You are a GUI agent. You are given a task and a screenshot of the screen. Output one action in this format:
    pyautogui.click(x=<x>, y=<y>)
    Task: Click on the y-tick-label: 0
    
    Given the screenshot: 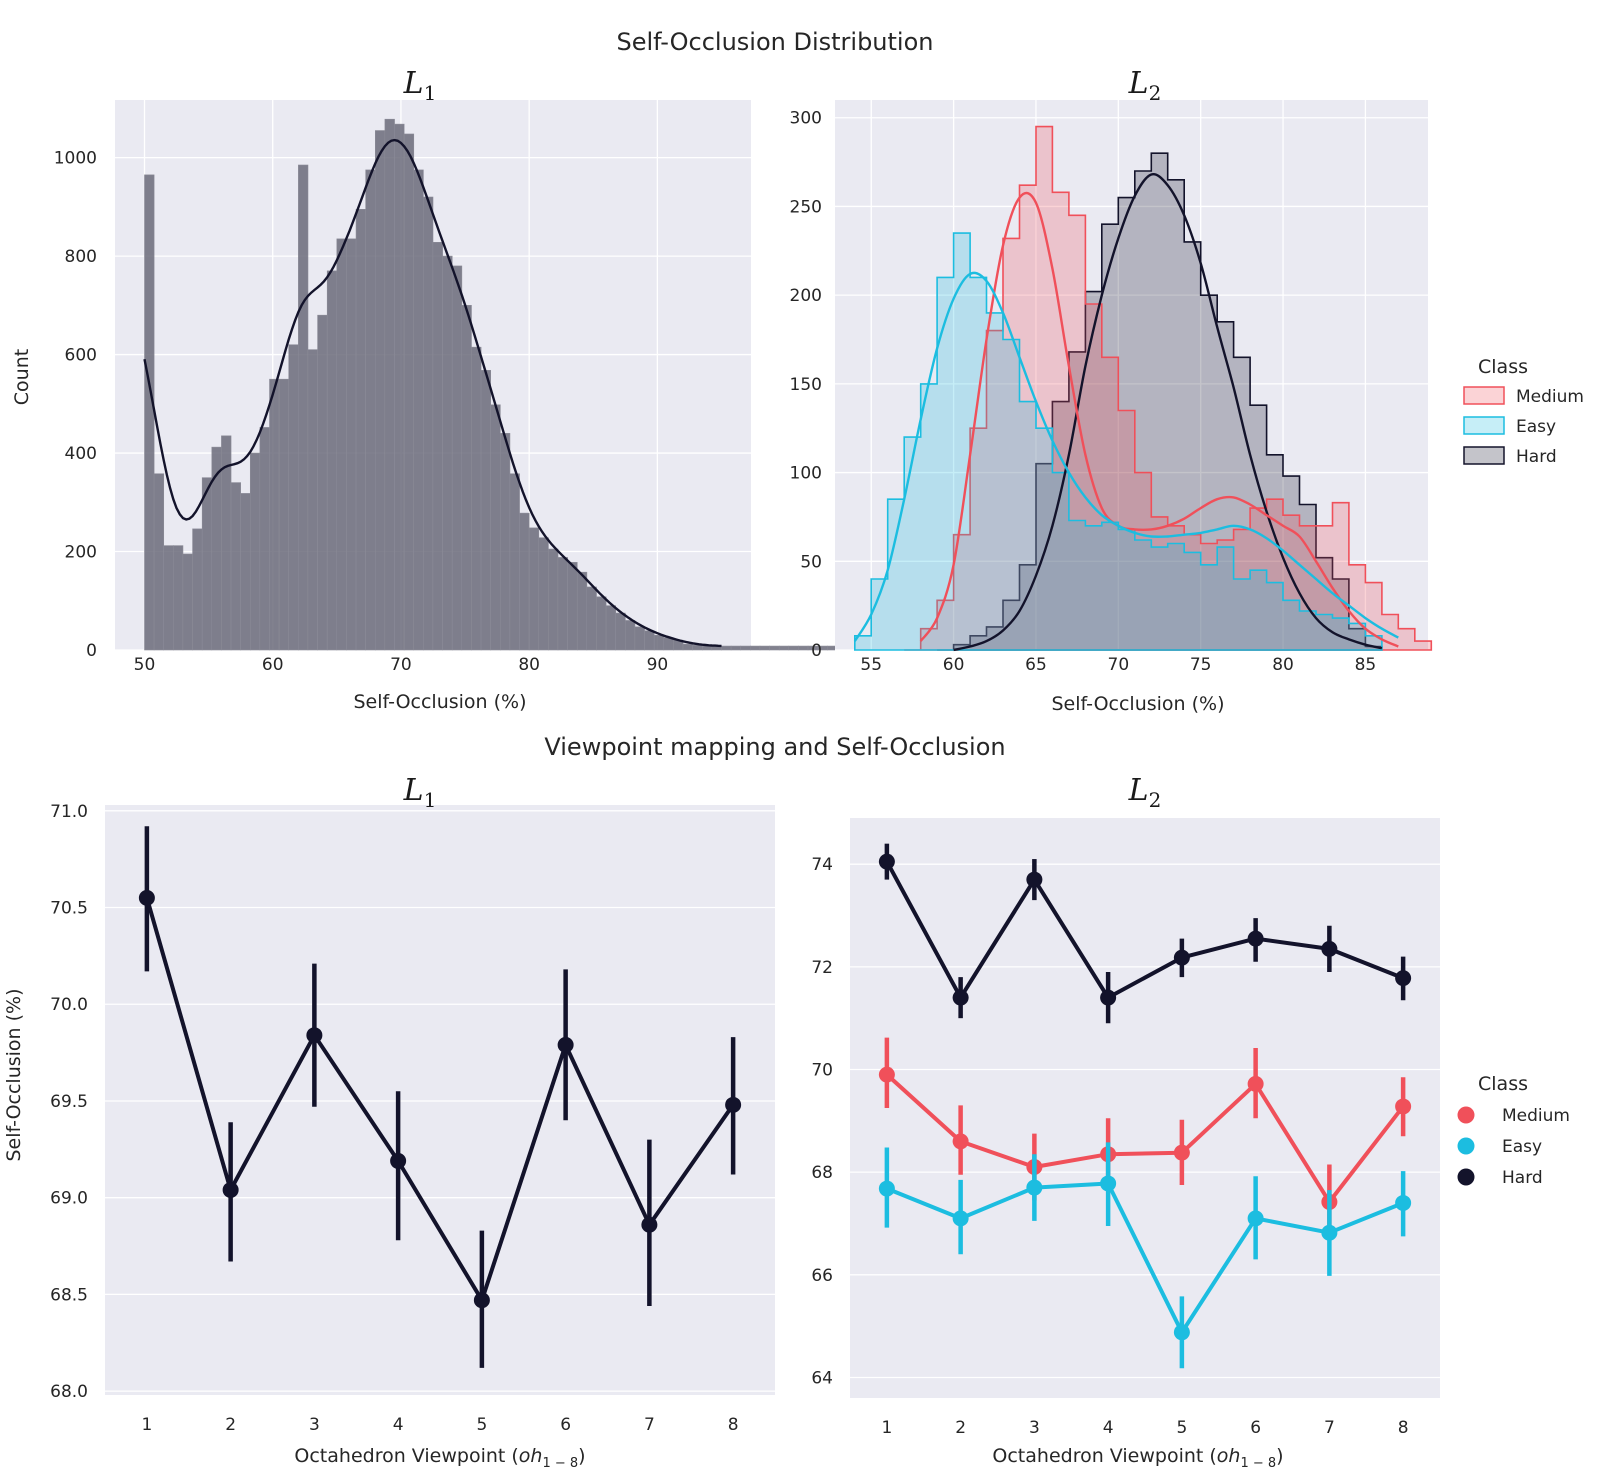 What is the action you would take?
    pyautogui.click(x=91, y=651)
    